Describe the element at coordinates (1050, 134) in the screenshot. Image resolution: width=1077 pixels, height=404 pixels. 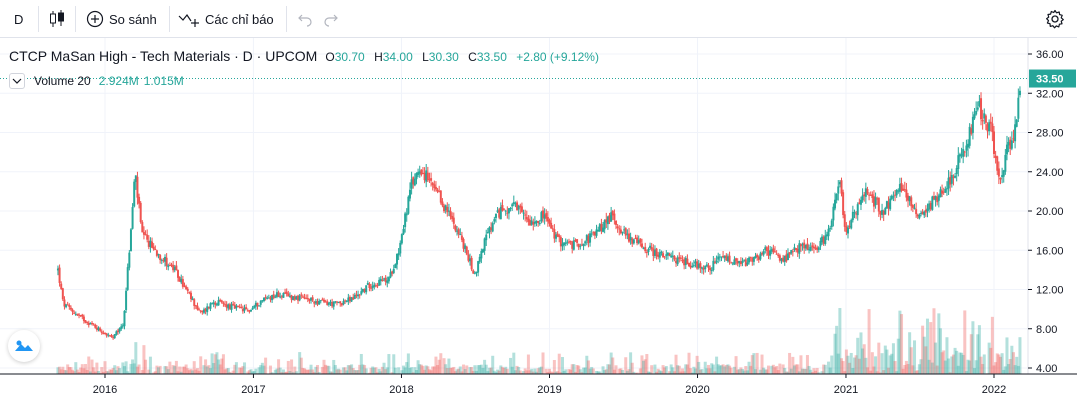
I see `y-tick-label: 28.00` at that location.